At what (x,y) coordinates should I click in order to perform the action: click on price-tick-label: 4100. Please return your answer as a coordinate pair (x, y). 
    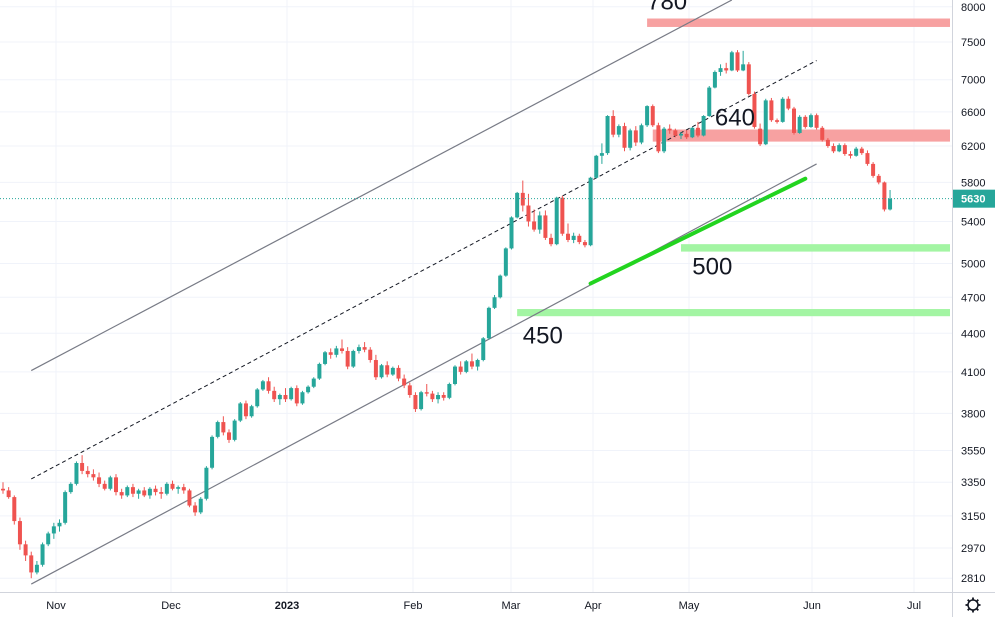
    Looking at the image, I should click on (973, 373).